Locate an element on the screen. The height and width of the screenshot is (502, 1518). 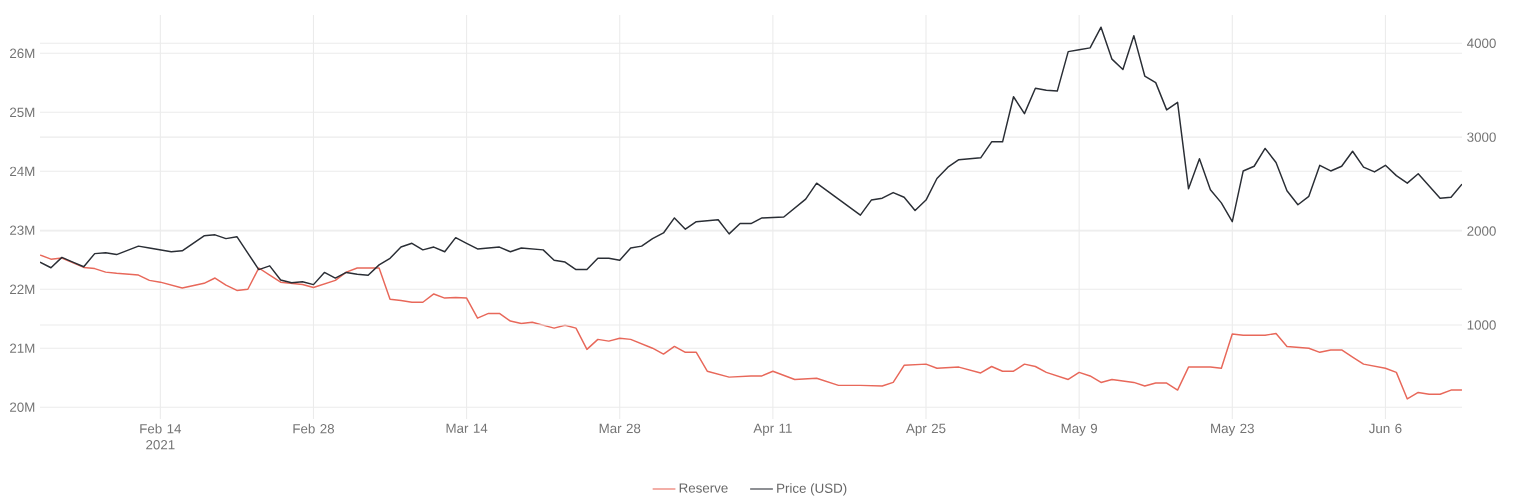
x-tick-label: Jun 6 is located at coordinates (1385, 428).